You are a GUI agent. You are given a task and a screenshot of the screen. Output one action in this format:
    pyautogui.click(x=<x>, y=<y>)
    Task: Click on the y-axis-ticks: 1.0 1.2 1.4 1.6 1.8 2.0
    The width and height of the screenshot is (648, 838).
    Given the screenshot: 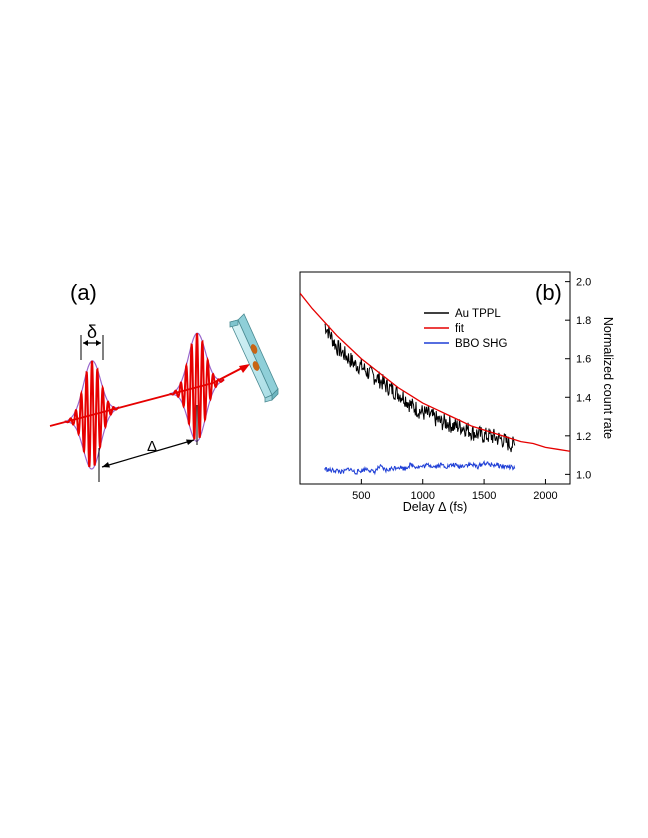 What is the action you would take?
    pyautogui.click(x=578, y=379)
    